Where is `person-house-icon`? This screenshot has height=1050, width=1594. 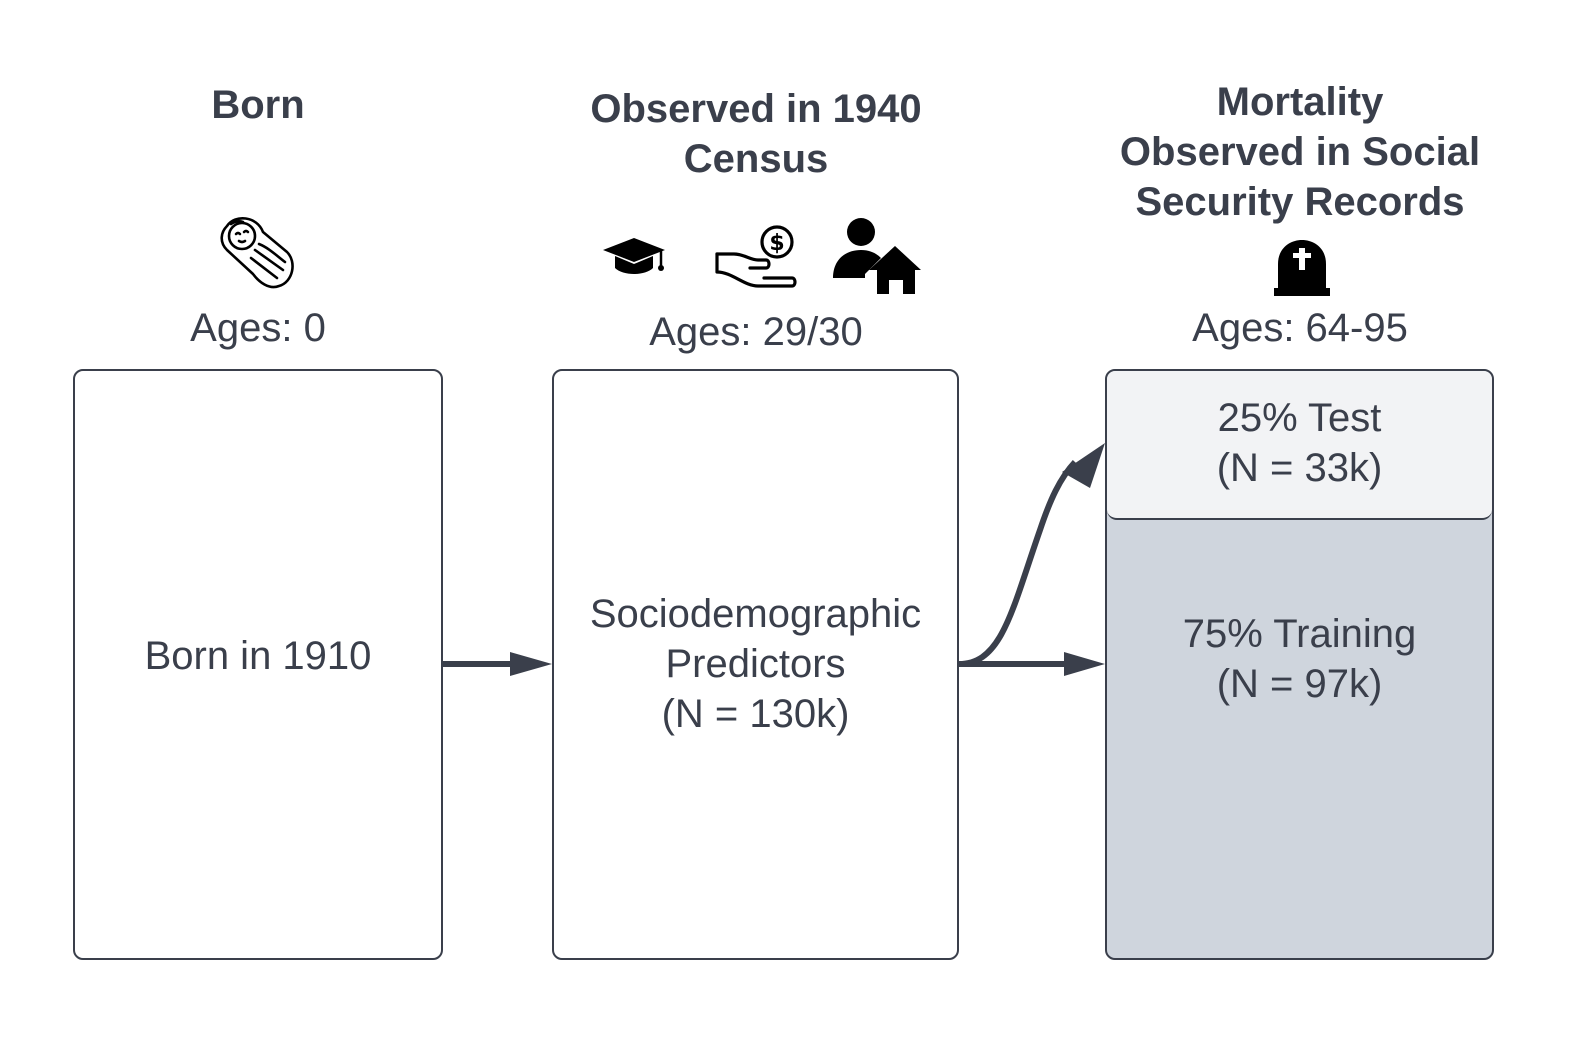
person-house-icon is located at coordinates (877, 256).